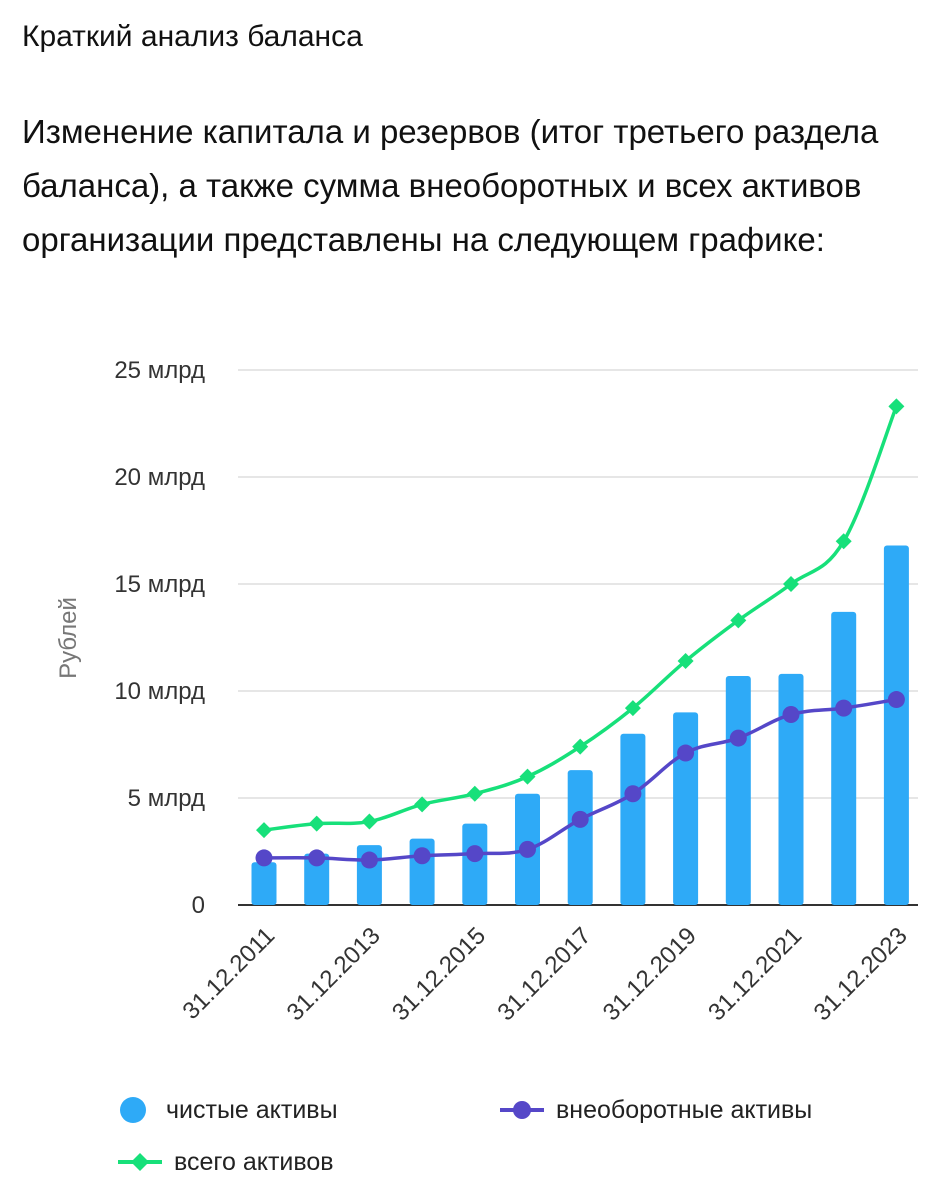 This screenshot has width=944, height=1200. I want to click on x-tick-label: 31.12.2011, so click(228, 973).